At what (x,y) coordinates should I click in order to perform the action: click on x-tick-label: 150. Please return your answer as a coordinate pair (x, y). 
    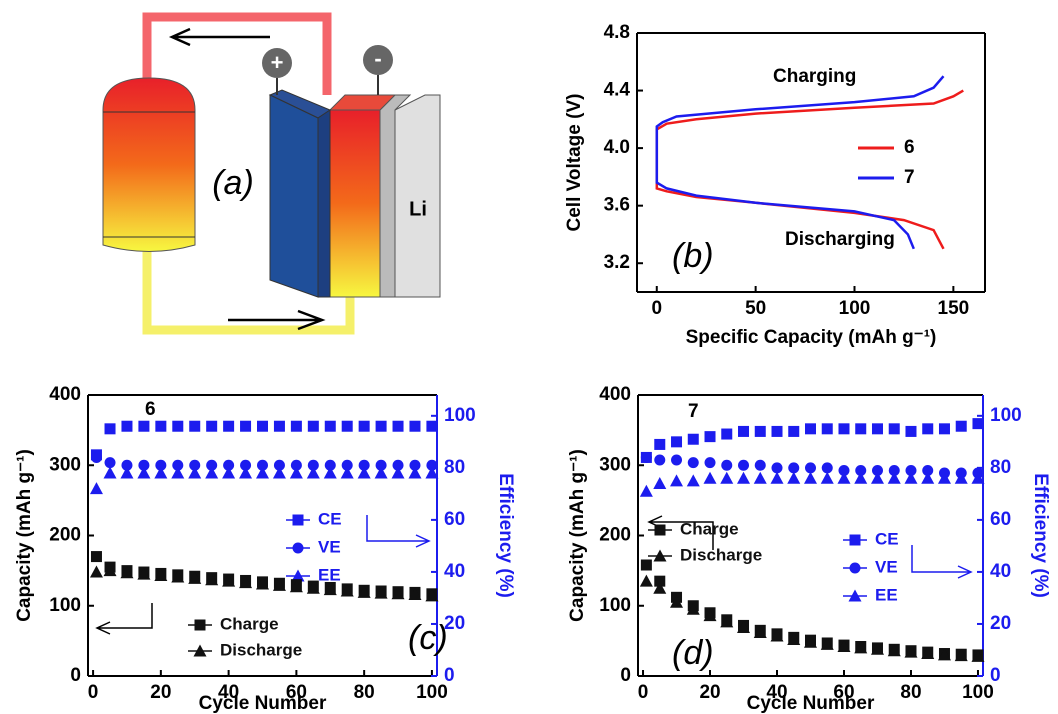
    Looking at the image, I should click on (954, 308).